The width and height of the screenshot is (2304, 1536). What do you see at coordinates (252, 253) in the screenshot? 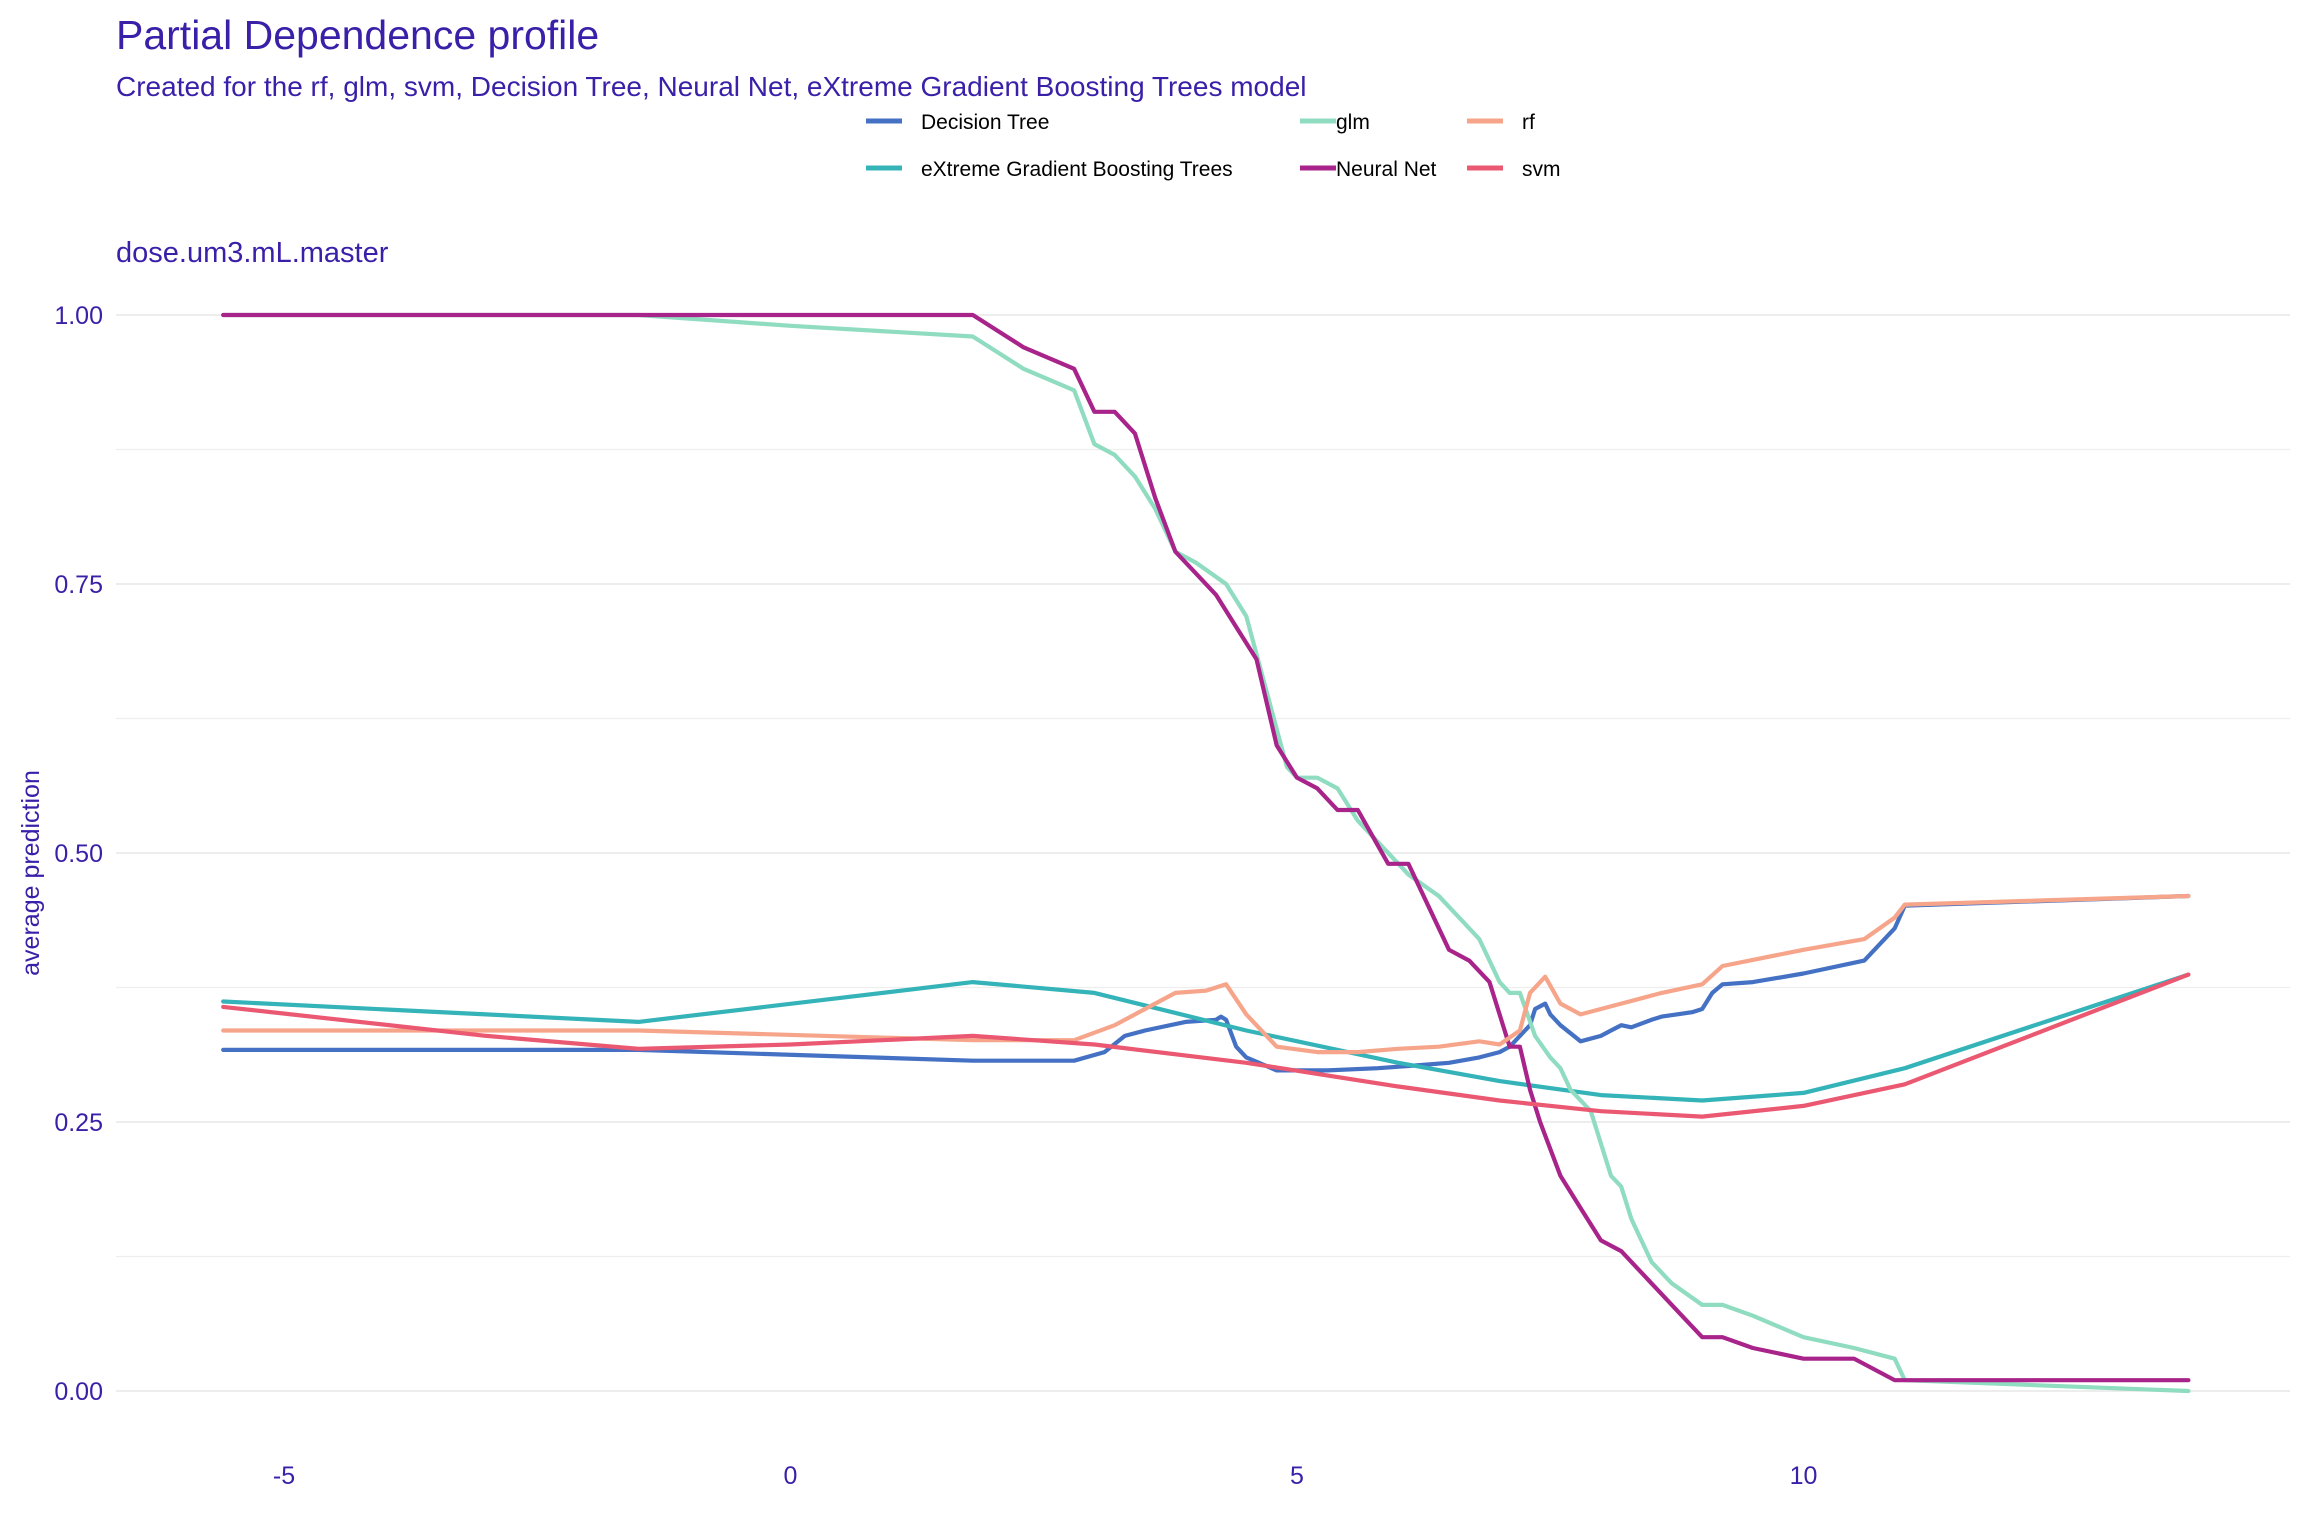
I see `panel-strip-label: dose.um3.mL.master` at bounding box center [252, 253].